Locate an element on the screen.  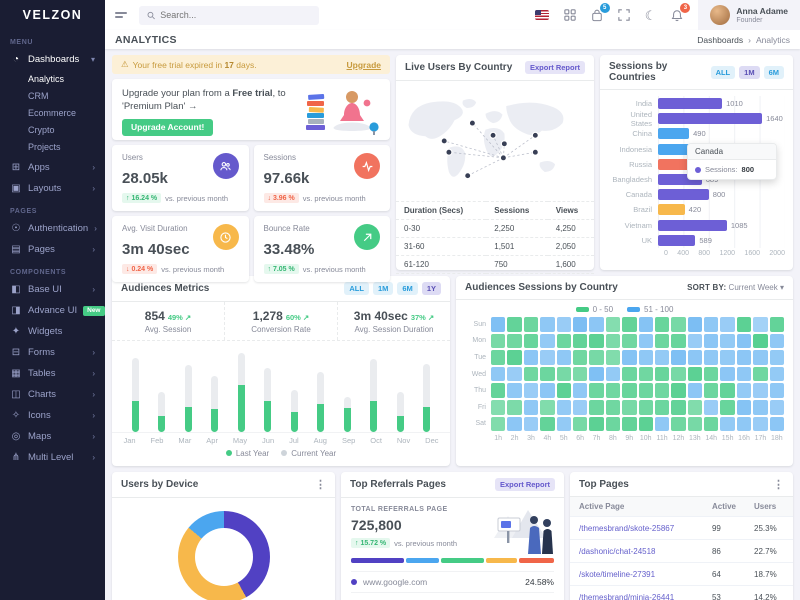
sidebar-item-authentication: ☉ Authentication › is located at coordinates (52, 228).